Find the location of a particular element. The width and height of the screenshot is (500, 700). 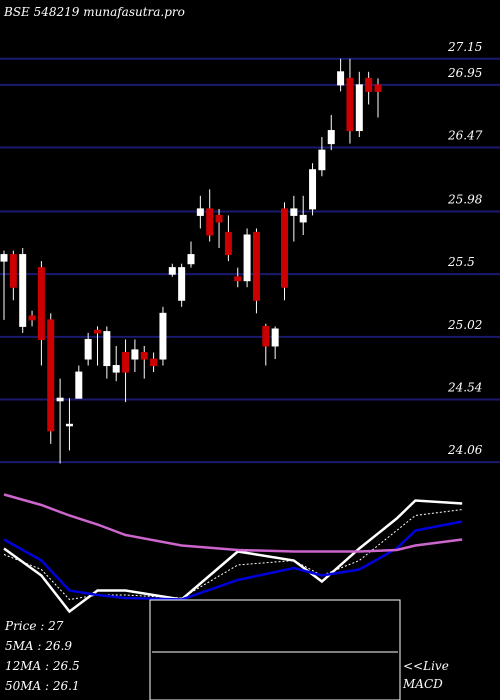

y-tick-label: 26.47 is located at coordinates (465, 136).